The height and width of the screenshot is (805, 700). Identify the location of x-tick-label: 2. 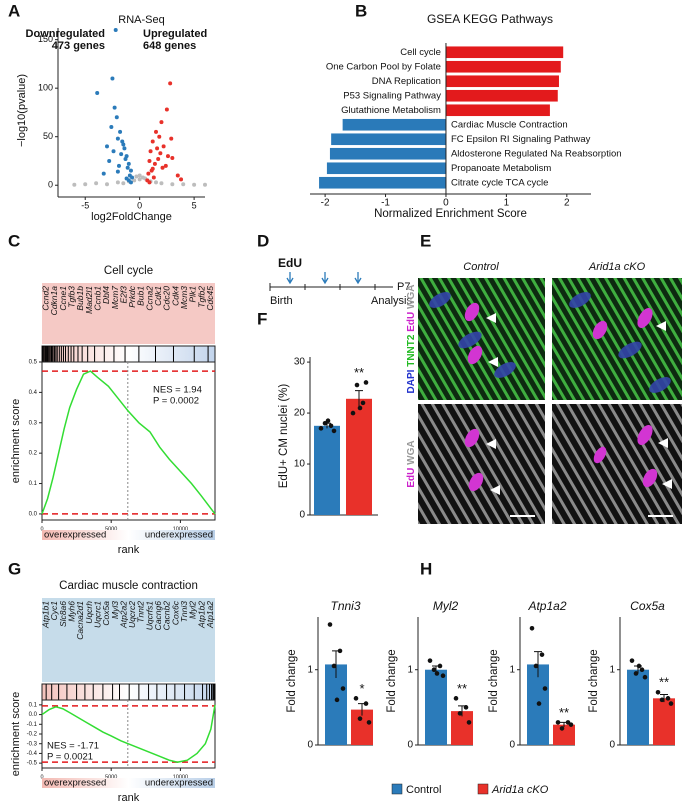
(567, 203).